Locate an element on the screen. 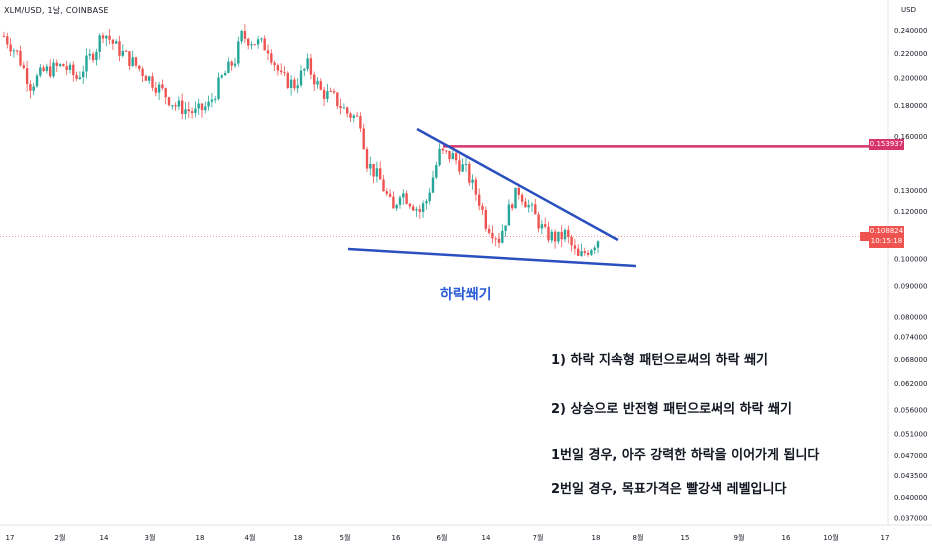  y-tick-label: 0.051000 is located at coordinates (910, 435).